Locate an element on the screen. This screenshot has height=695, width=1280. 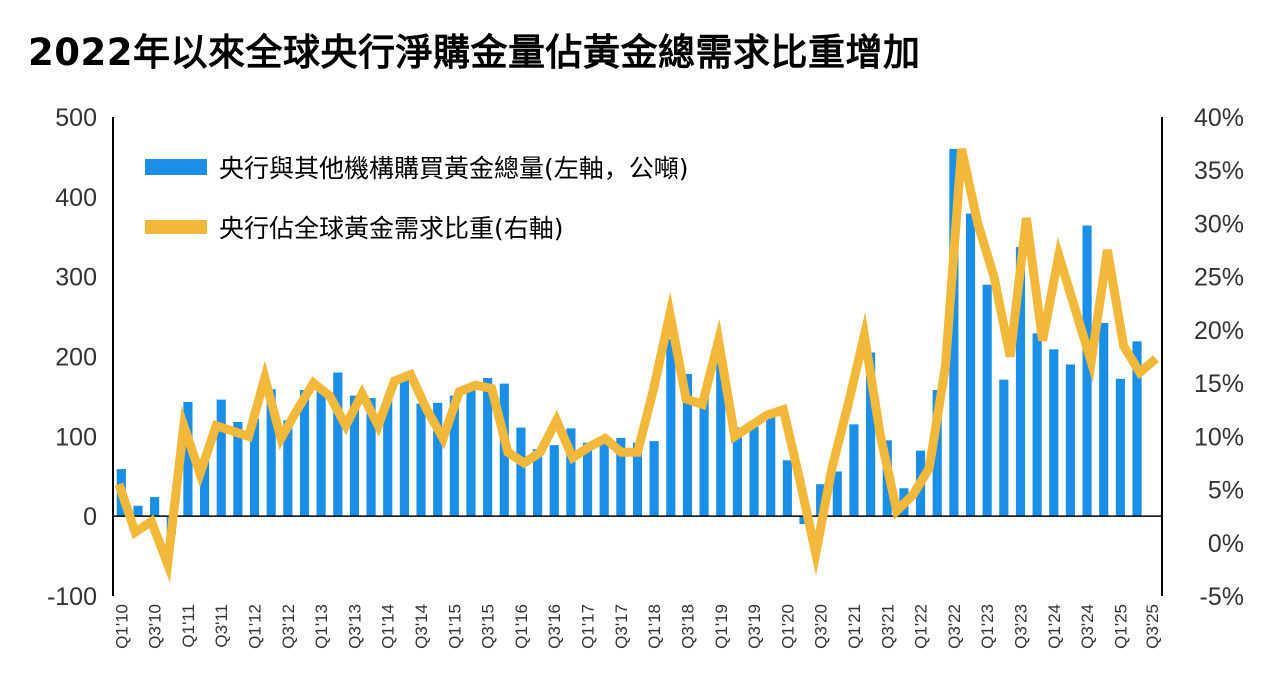
right-tick-label: 35% is located at coordinates (1219, 171).